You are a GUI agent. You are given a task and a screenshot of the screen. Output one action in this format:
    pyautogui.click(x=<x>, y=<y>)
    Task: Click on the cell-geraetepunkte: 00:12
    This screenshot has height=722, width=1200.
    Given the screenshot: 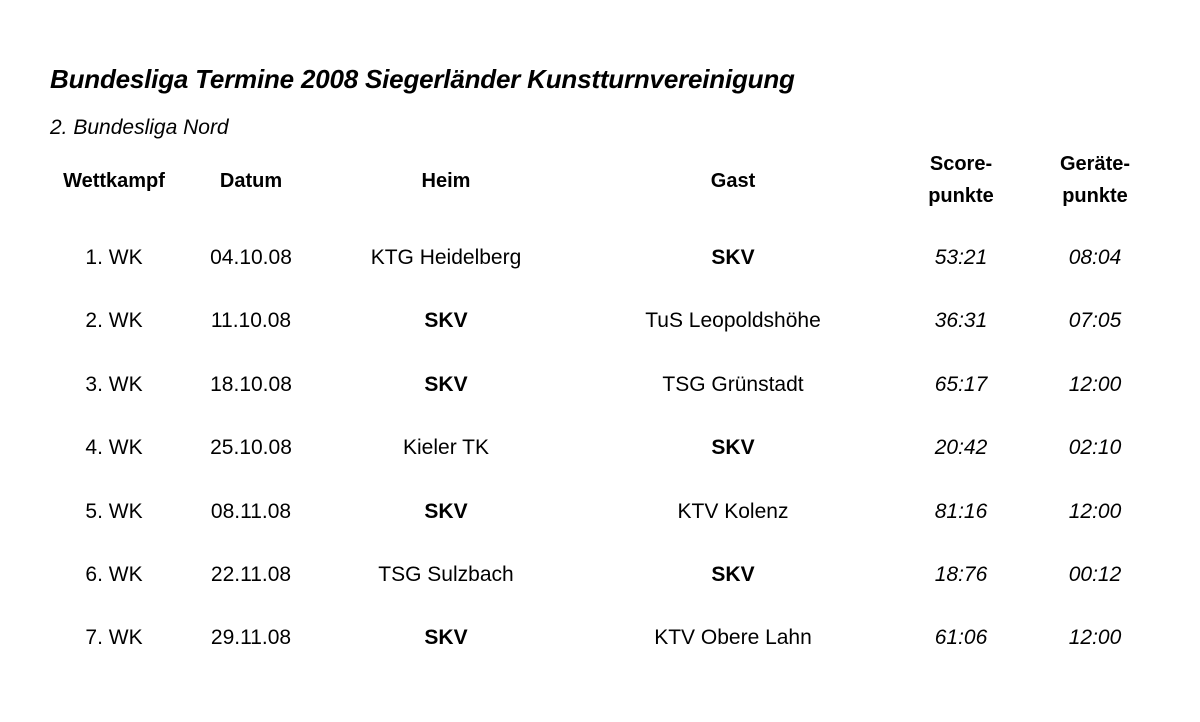 What is the action you would take?
    pyautogui.click(x=1095, y=574)
    